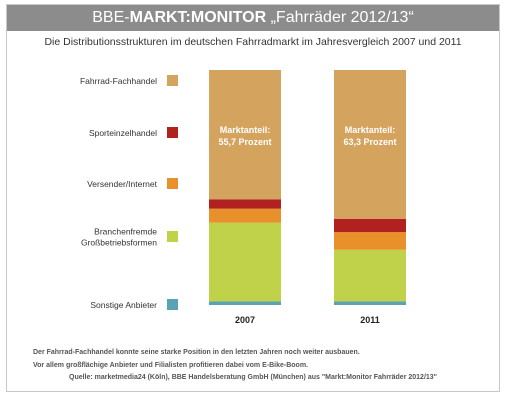 This screenshot has width=506, height=400. Describe the element at coordinates (118, 81) in the screenshot. I see `legend-label-fahrrad-fachhandel: Fahrrad-Fachhandel` at that location.